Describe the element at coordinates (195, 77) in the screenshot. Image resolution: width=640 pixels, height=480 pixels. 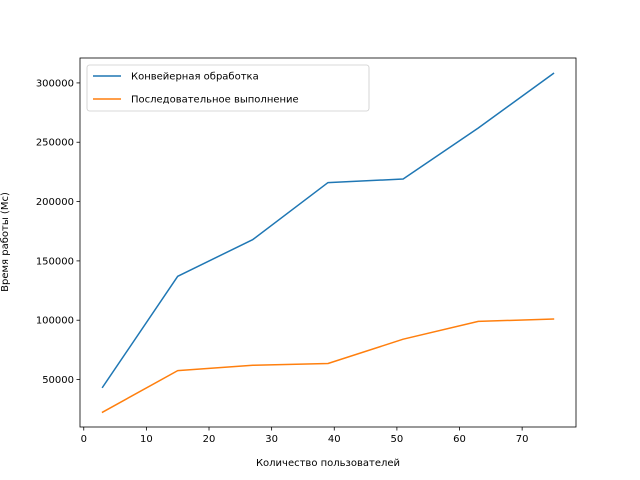
I see `legend-label-1: Конвейерная обработка` at that location.